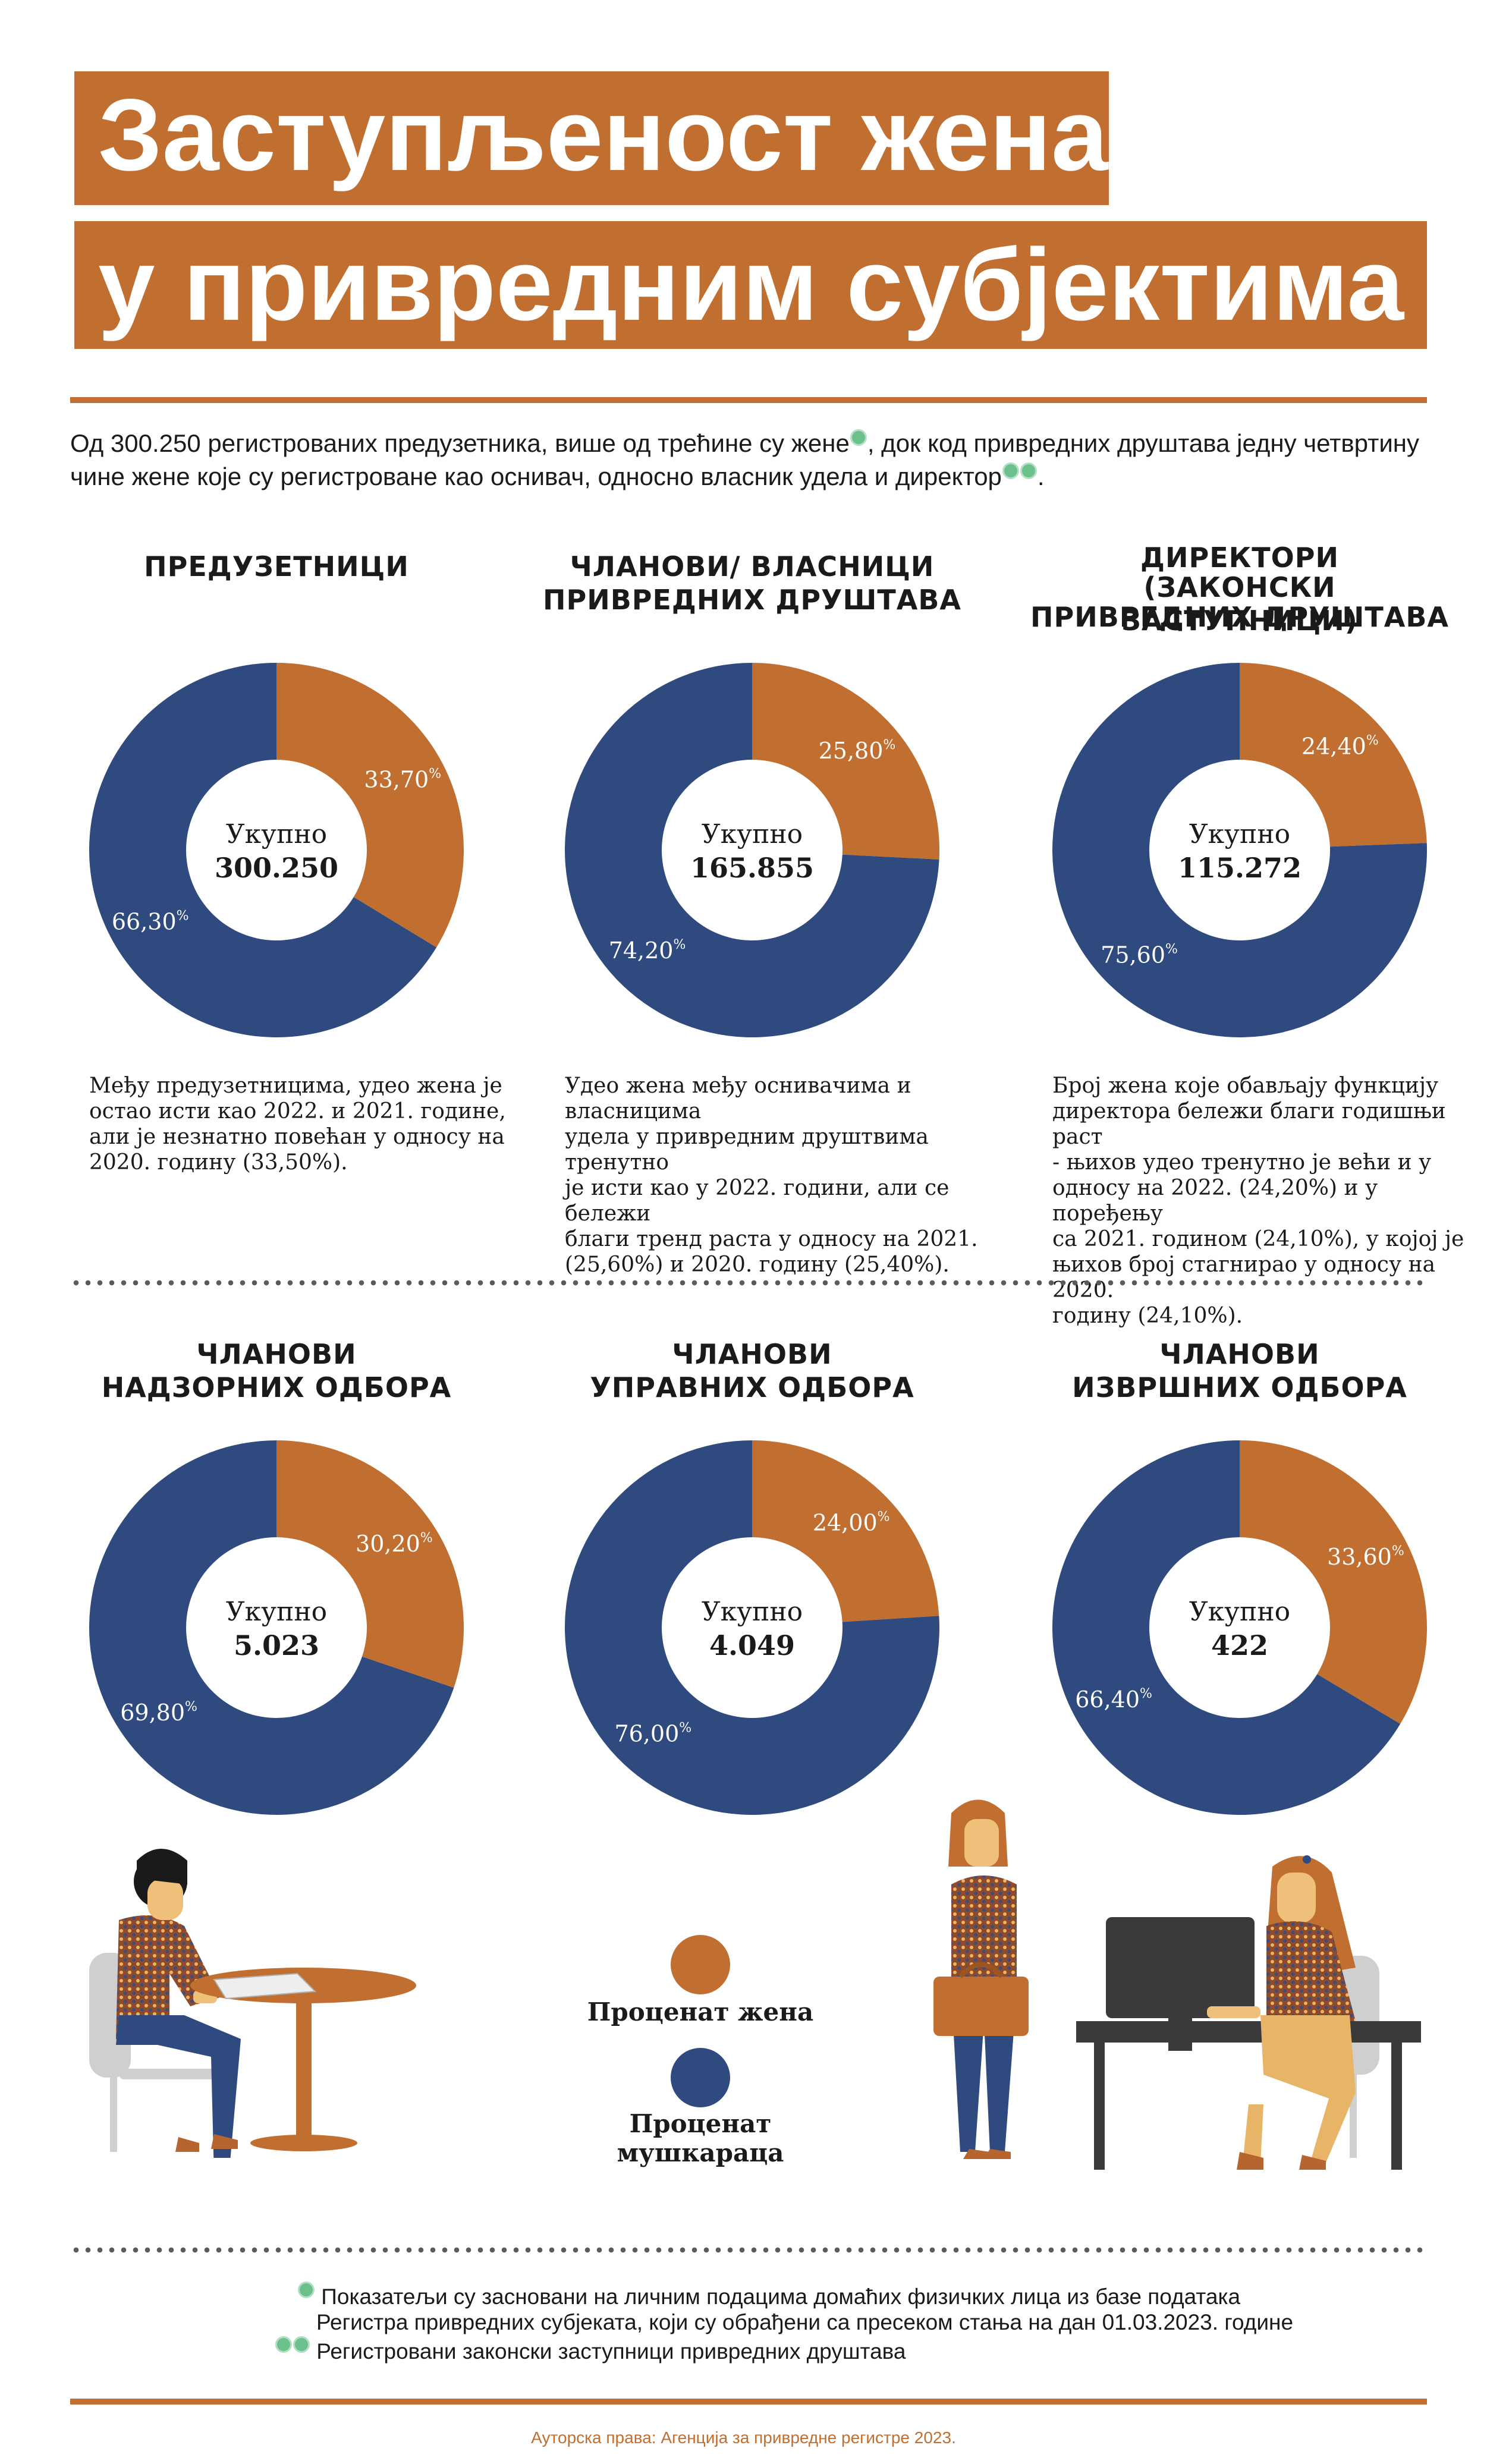 This screenshot has width=1487, height=2464. Describe the element at coordinates (591, 138) in the screenshot. I see `page-title-line-1: Заступљеност жена` at that location.